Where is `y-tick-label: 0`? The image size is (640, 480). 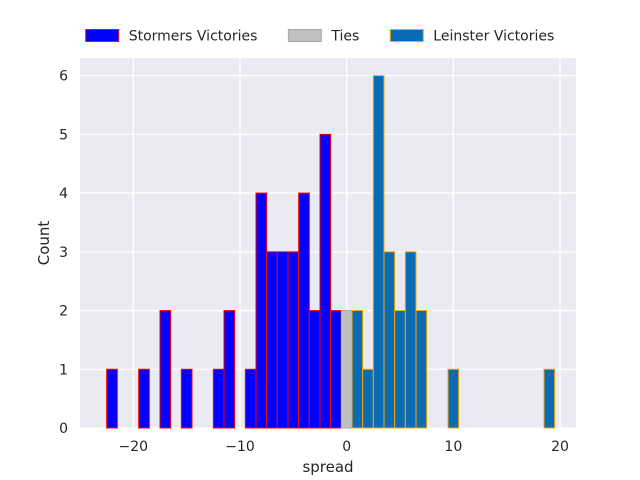
y-tick-label: 0 is located at coordinates (63, 429).